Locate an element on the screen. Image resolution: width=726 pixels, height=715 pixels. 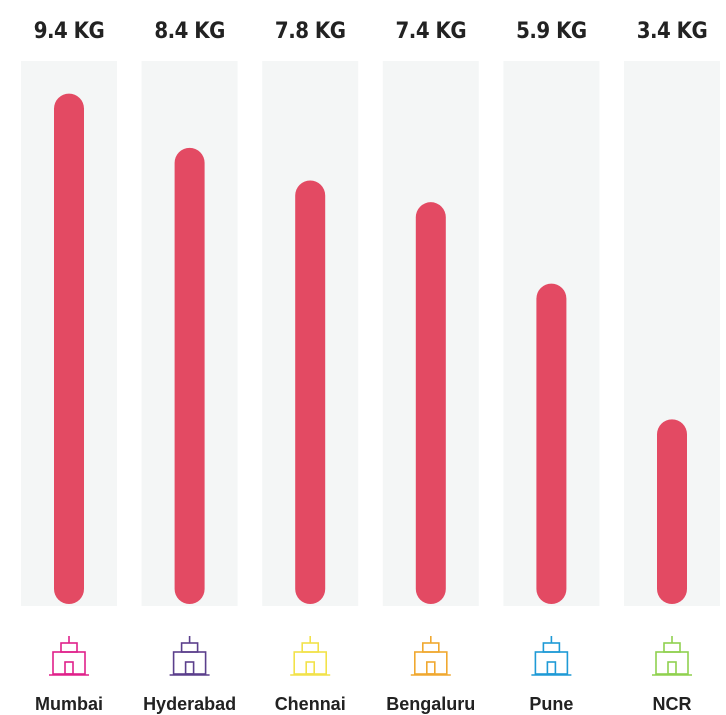
x-tick-label: Pune is located at coordinates (551, 704).